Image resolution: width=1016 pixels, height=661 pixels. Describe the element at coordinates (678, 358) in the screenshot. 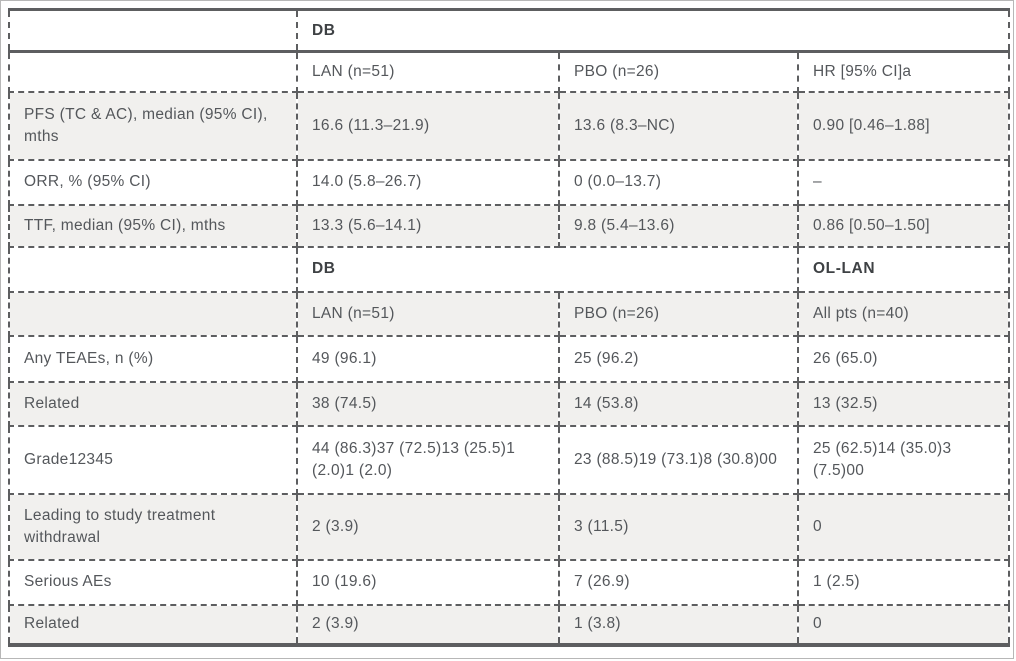

I see `cell-pbo: 25 (96.2)` at that location.